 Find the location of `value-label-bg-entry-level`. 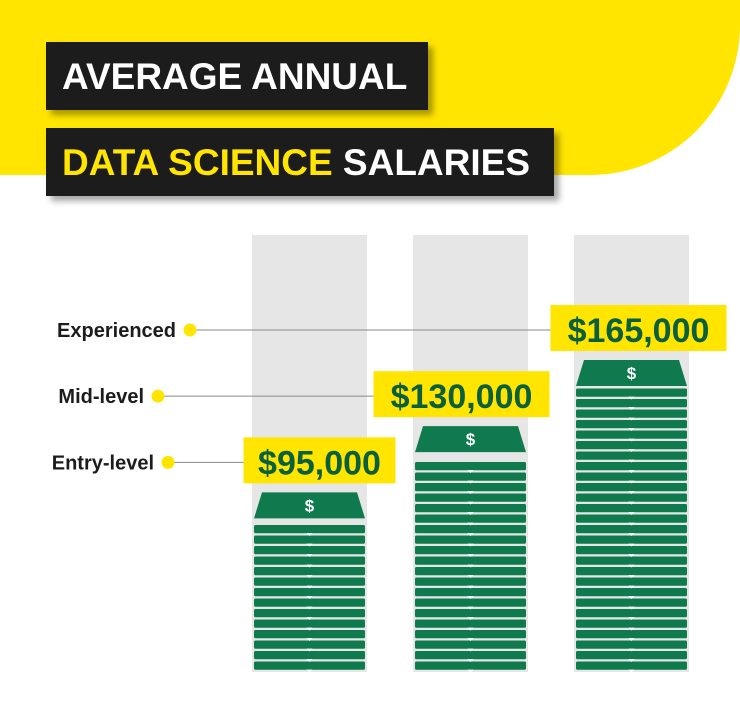

value-label-bg-entry-level is located at coordinates (319, 460).